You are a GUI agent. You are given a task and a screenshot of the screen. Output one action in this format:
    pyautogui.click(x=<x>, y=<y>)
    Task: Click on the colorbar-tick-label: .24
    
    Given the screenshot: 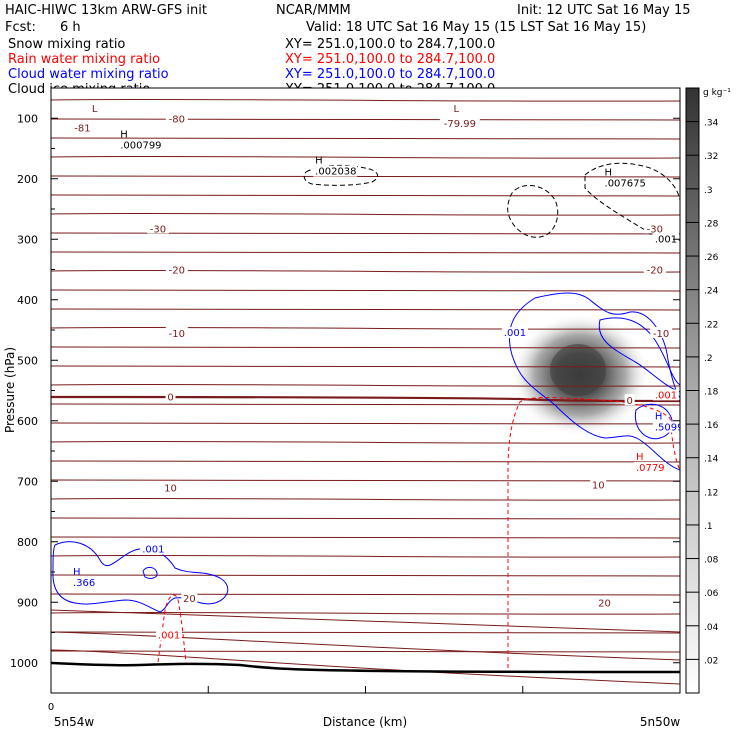 What is the action you would take?
    pyautogui.click(x=711, y=292)
    